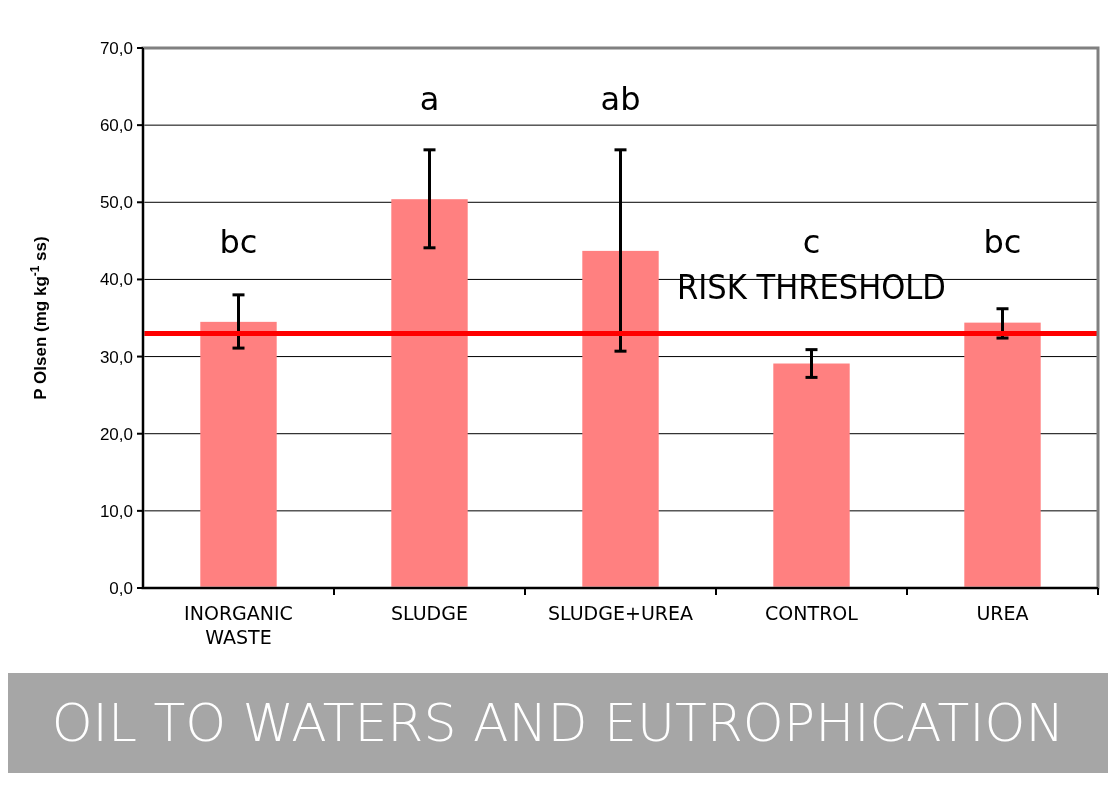 This screenshot has width=1119, height=802. Describe the element at coordinates (116, 203) in the screenshot. I see `y-tick-label: 50,0` at that location.